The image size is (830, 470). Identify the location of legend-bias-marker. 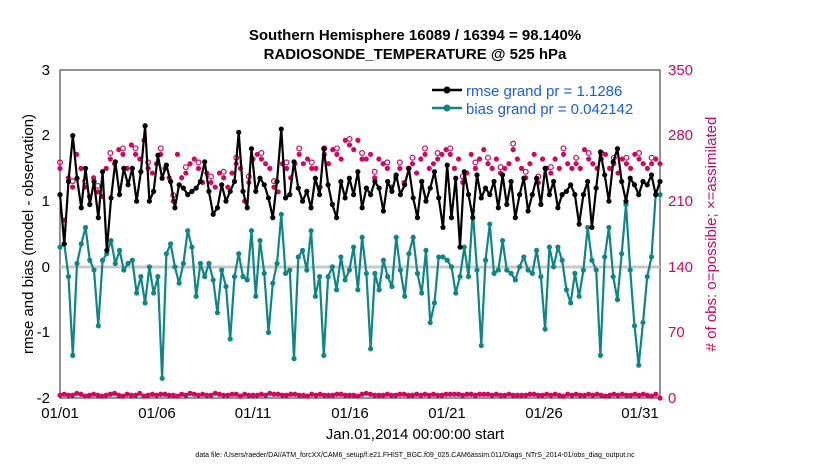
(447, 108).